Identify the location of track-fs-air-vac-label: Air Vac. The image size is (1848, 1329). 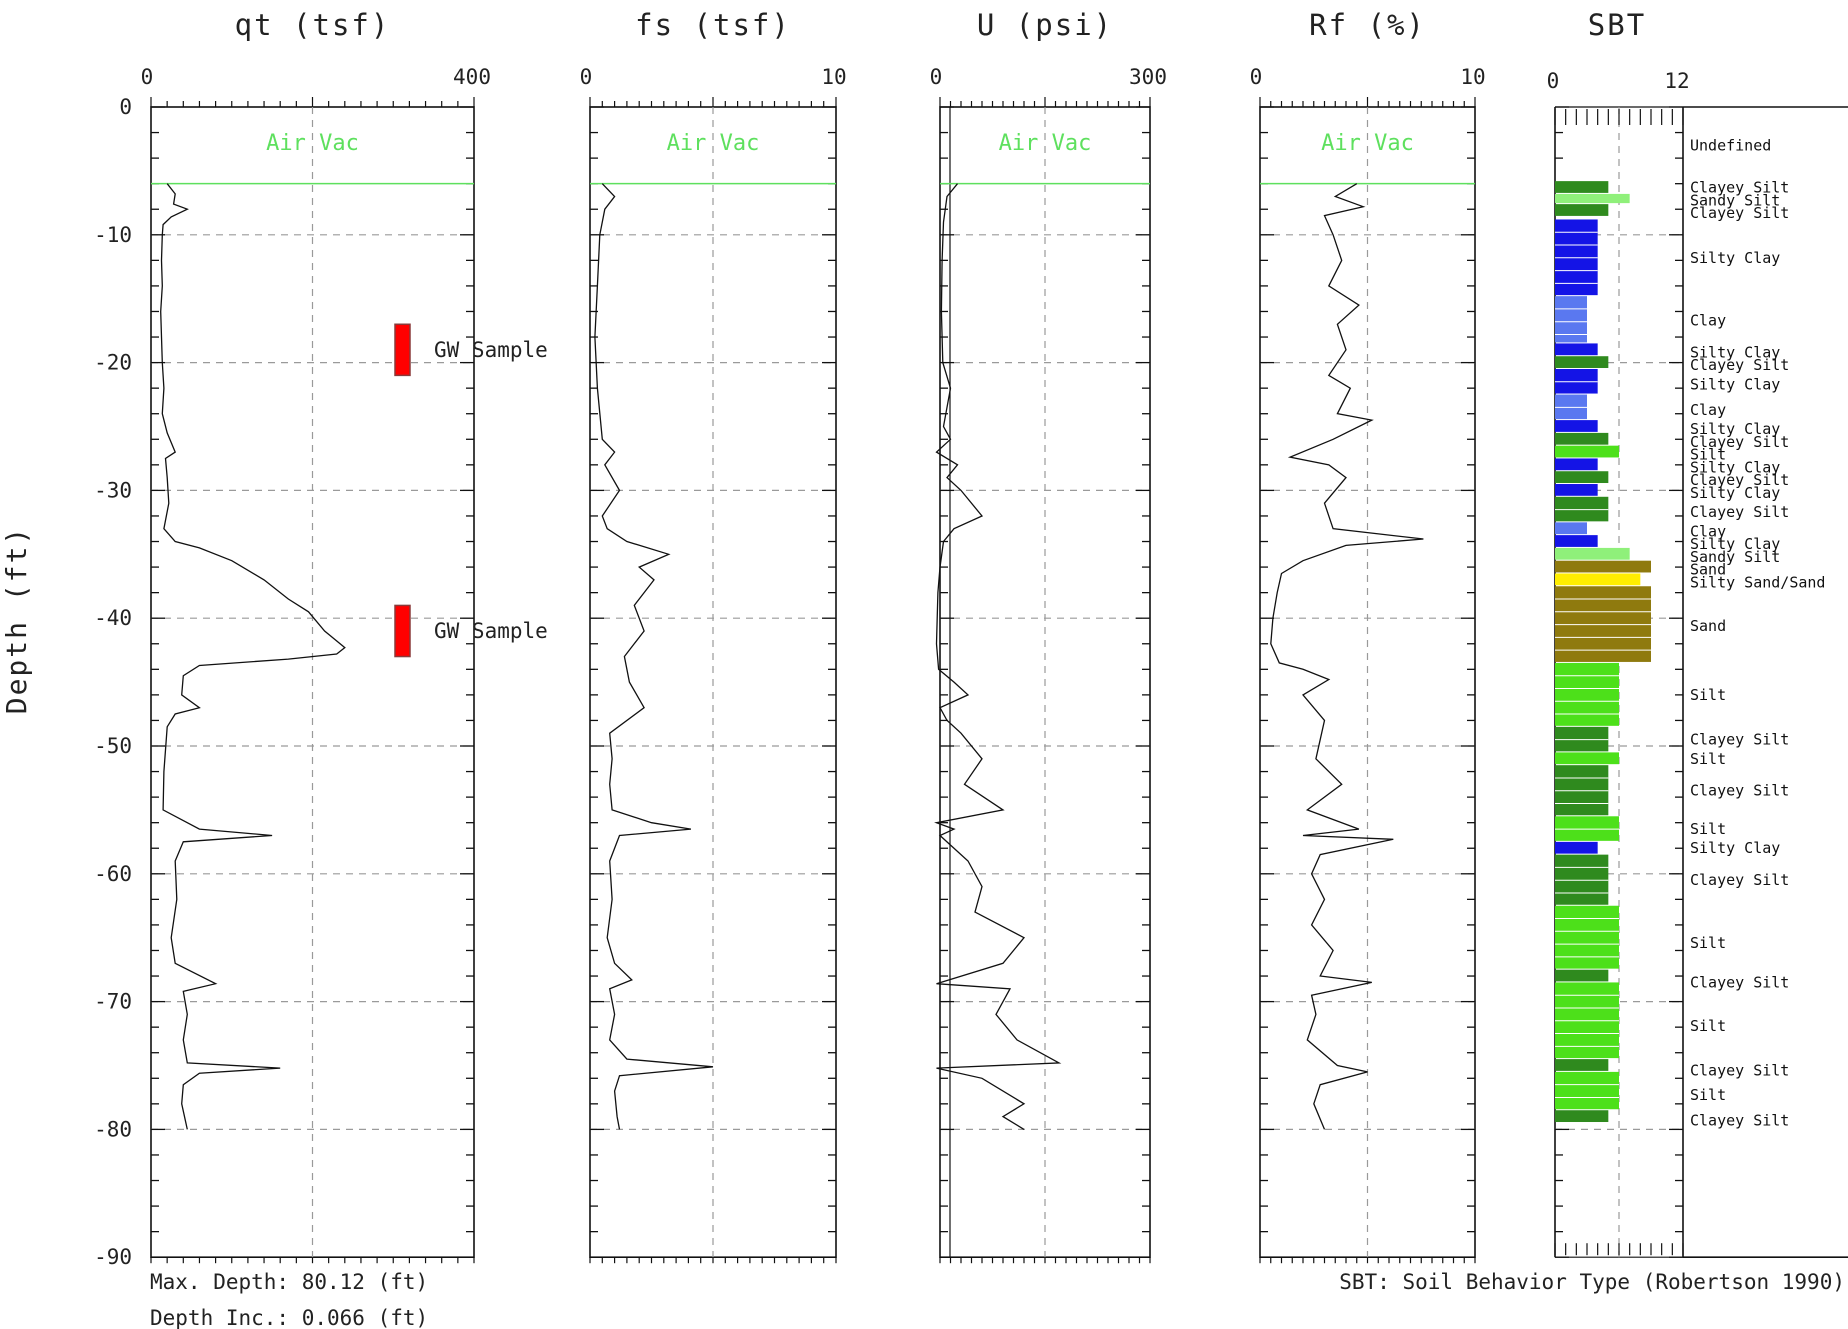
(713, 143).